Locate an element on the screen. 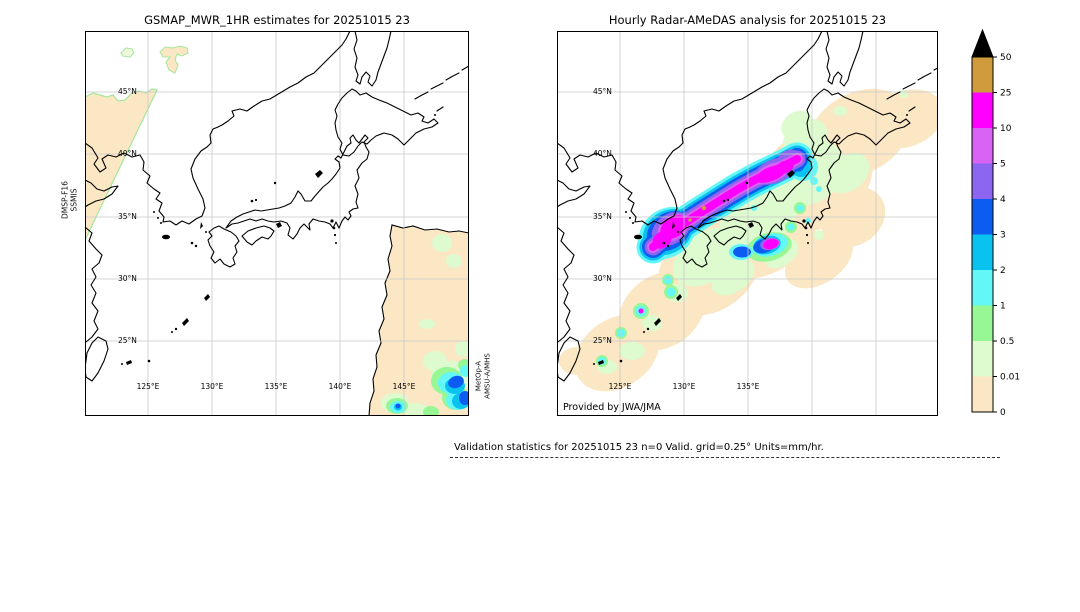 This screenshot has height=612, width=1080. svg-text: 145°E is located at coordinates (404, 386).